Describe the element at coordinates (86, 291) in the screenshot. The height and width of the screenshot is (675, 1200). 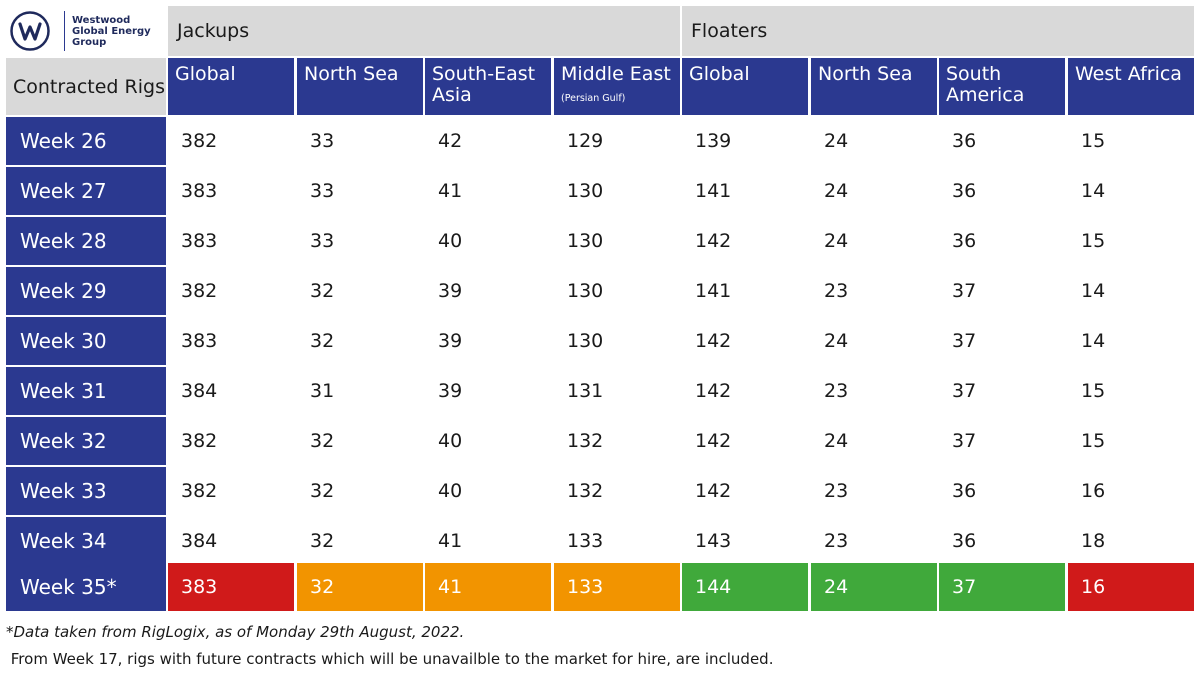
I see `row-label: Week 29` at that location.